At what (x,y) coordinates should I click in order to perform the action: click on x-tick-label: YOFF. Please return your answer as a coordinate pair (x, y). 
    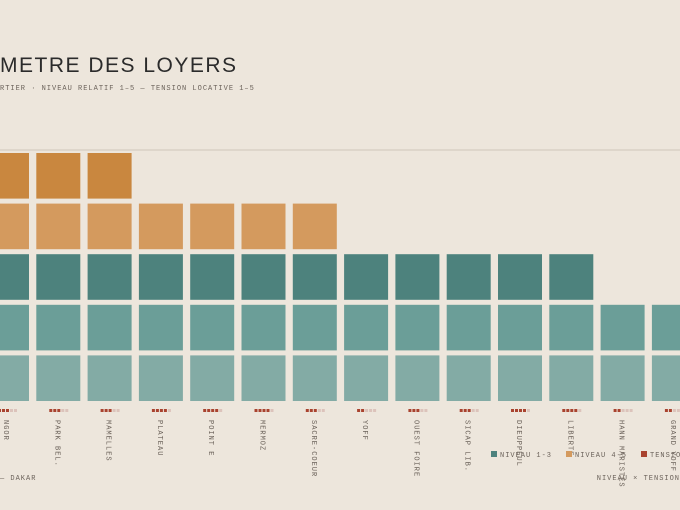
    Looking at the image, I should click on (364, 430).